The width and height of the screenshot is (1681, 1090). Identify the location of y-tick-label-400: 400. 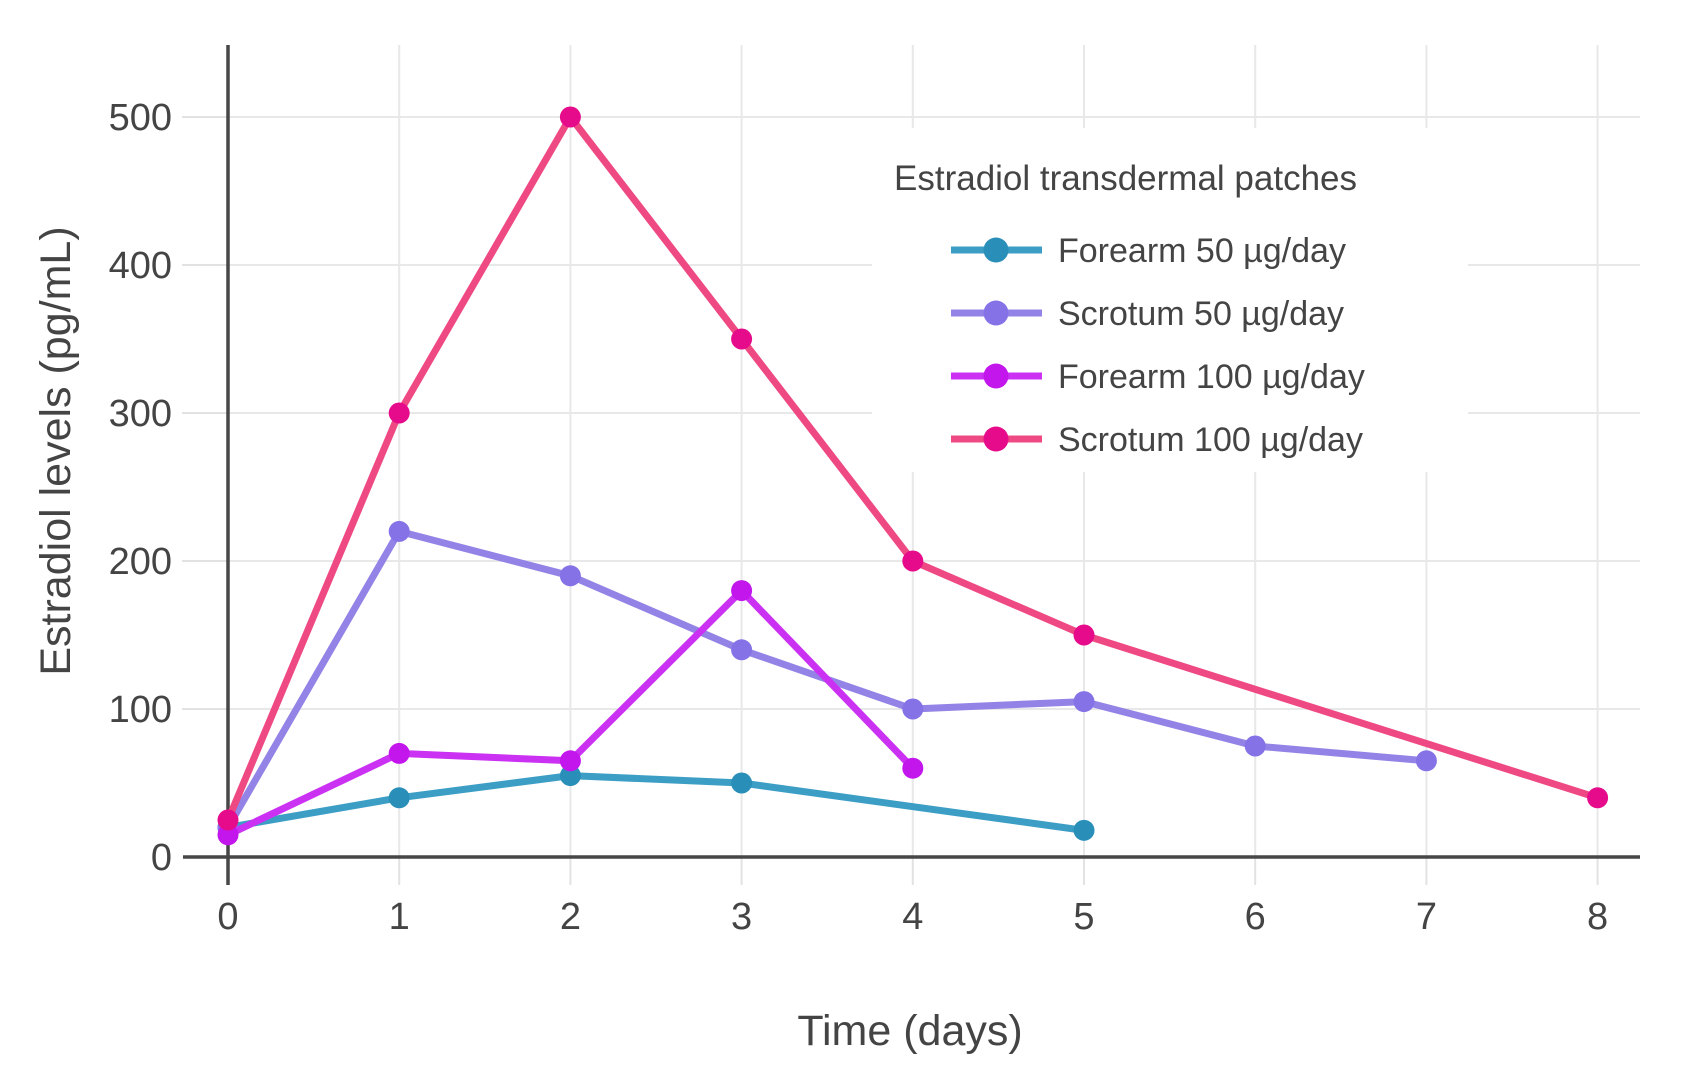
(140, 266).